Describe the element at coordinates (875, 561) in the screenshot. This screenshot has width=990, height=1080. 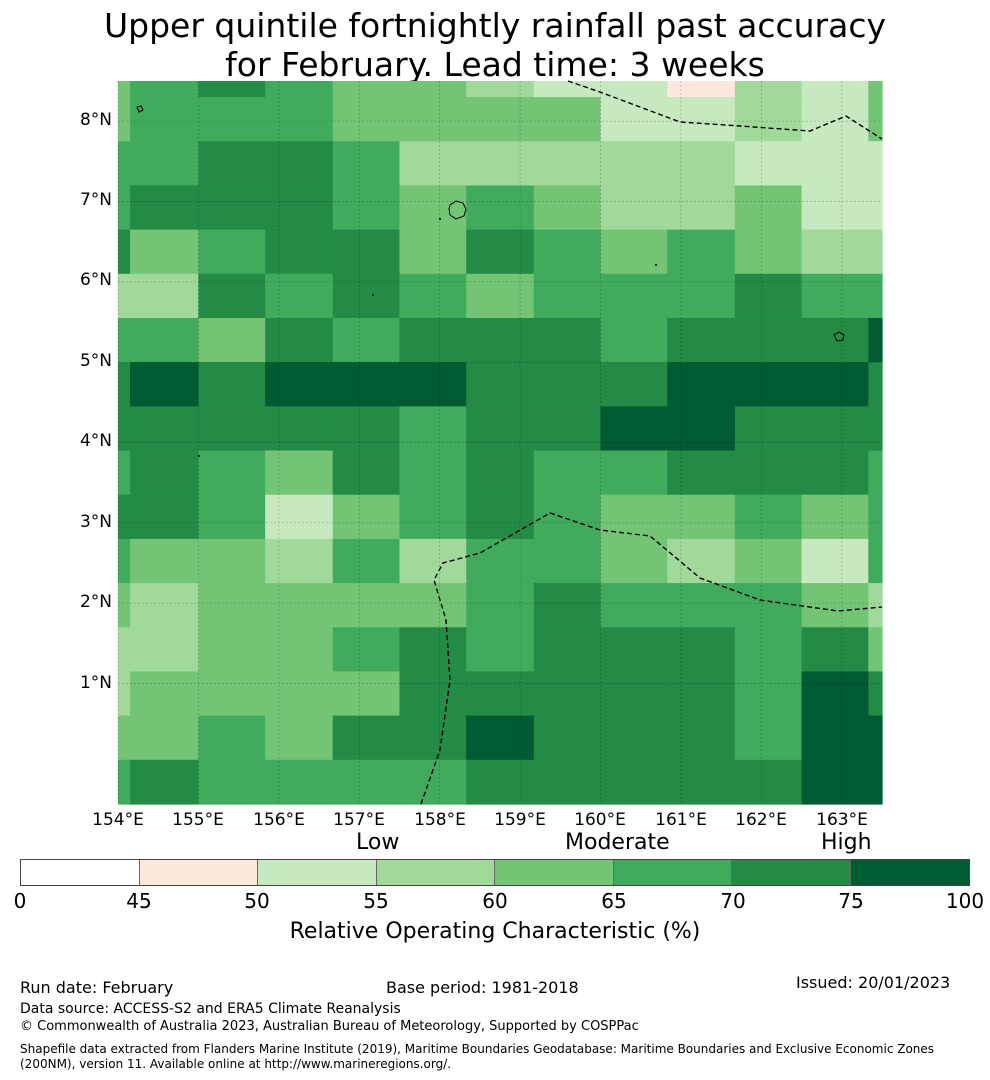
I see `roc-cell-r11-c12` at that location.